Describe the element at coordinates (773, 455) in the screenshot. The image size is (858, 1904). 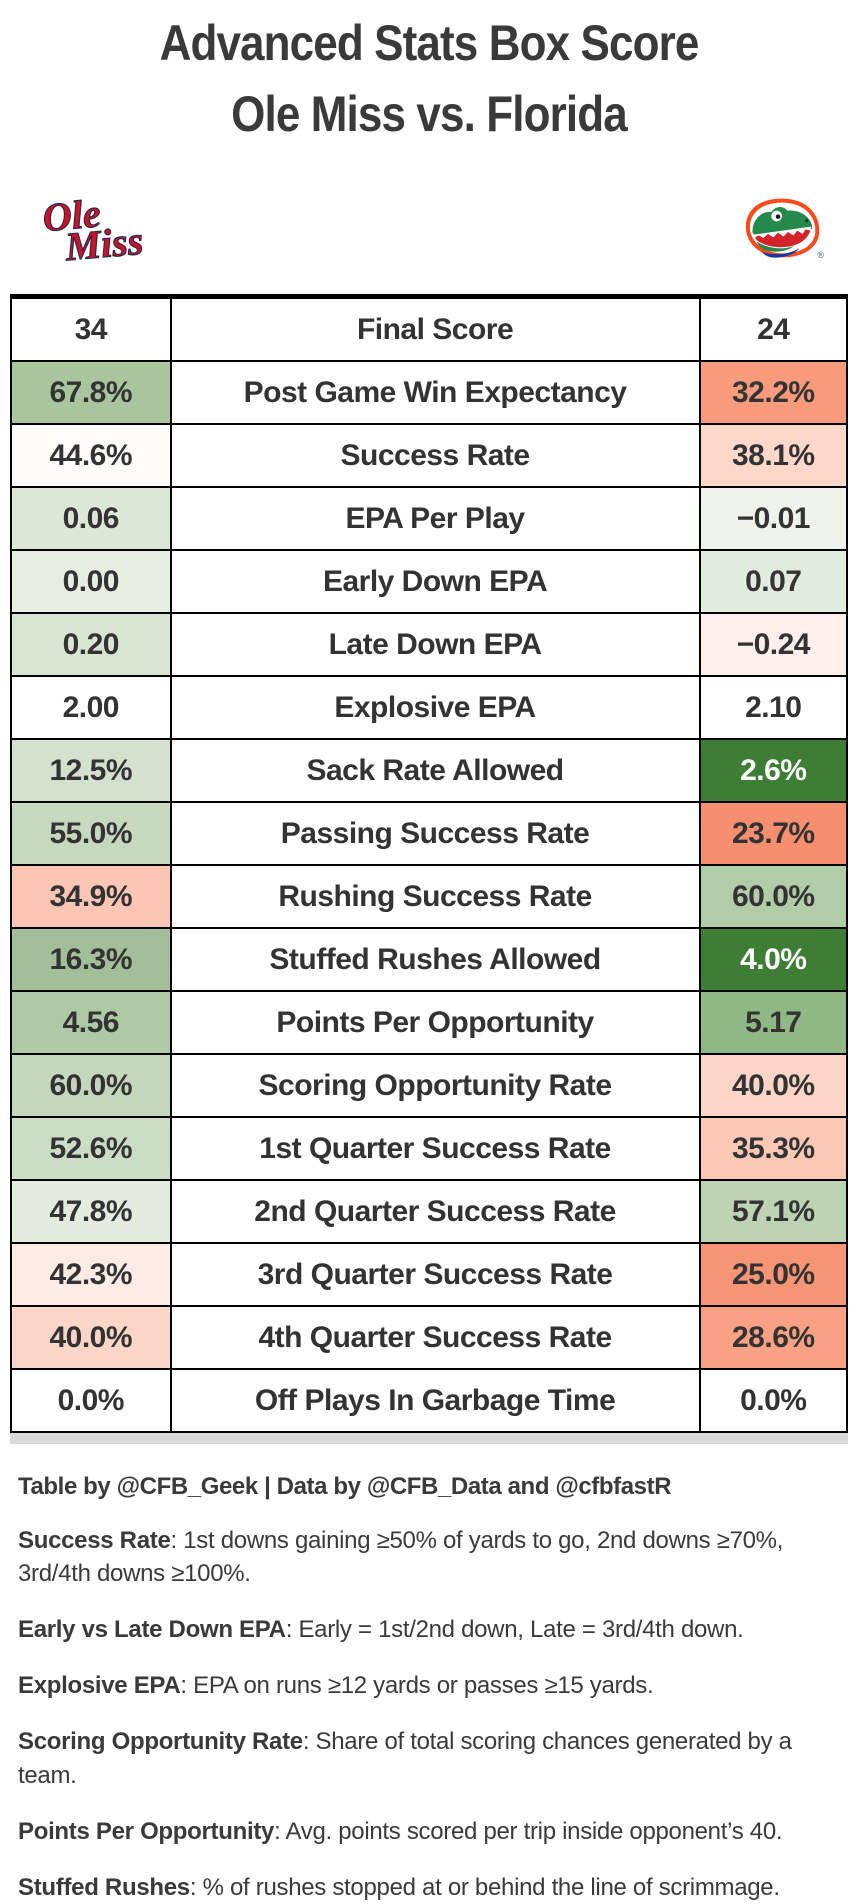
I see `away-stat-value: 38.1%` at that location.